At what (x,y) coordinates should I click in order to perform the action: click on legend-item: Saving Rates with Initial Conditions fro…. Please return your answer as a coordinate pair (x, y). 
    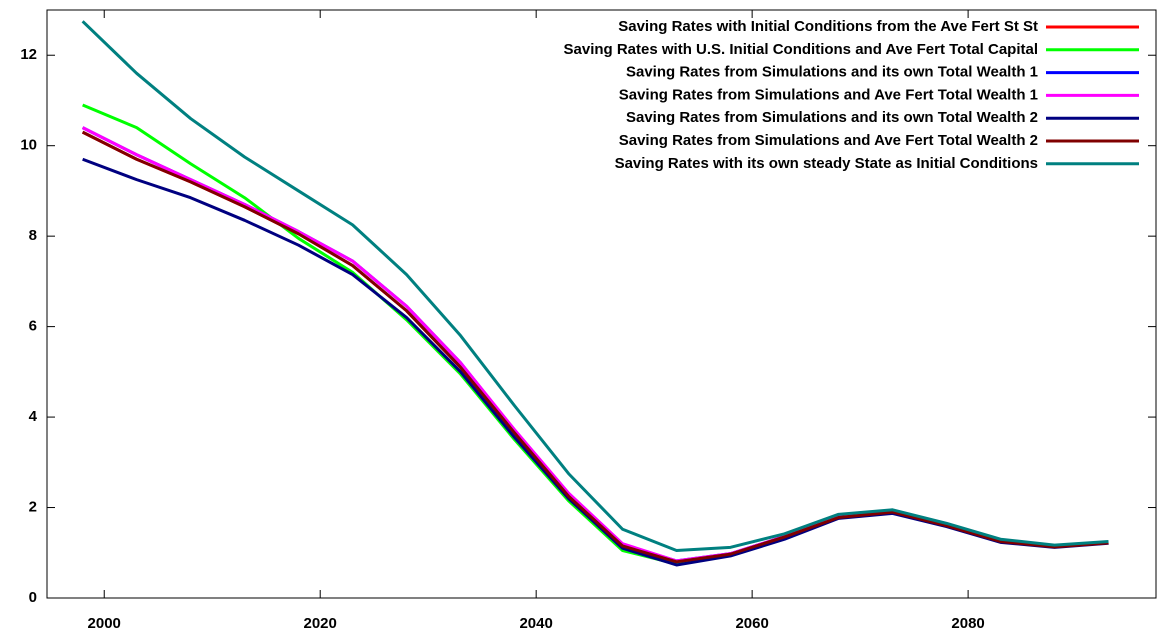
    Looking at the image, I should click on (878, 26).